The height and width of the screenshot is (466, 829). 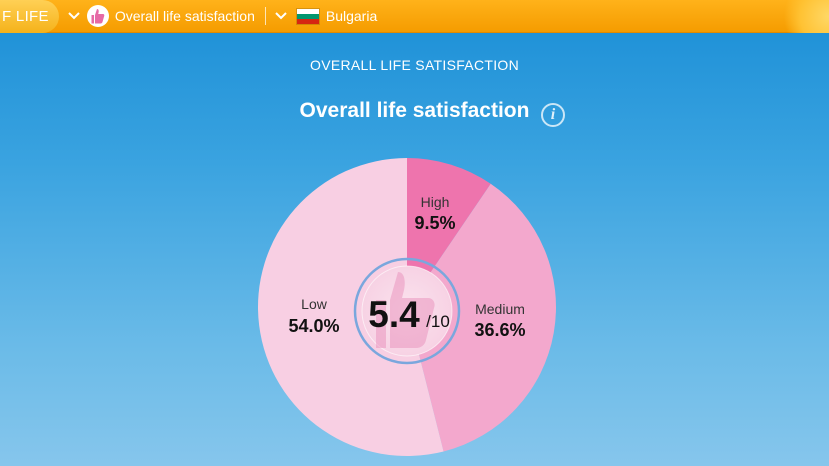 I want to click on center-scale: /10, so click(x=438, y=321).